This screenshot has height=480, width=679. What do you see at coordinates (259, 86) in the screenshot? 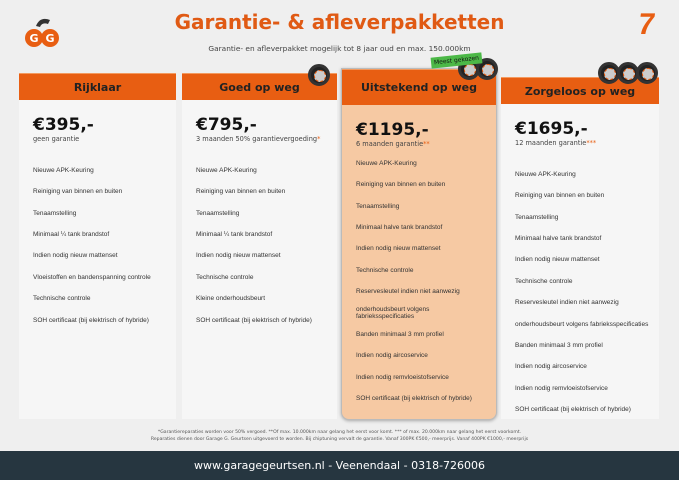
I see `package-name: Goed op weg` at bounding box center [259, 86].